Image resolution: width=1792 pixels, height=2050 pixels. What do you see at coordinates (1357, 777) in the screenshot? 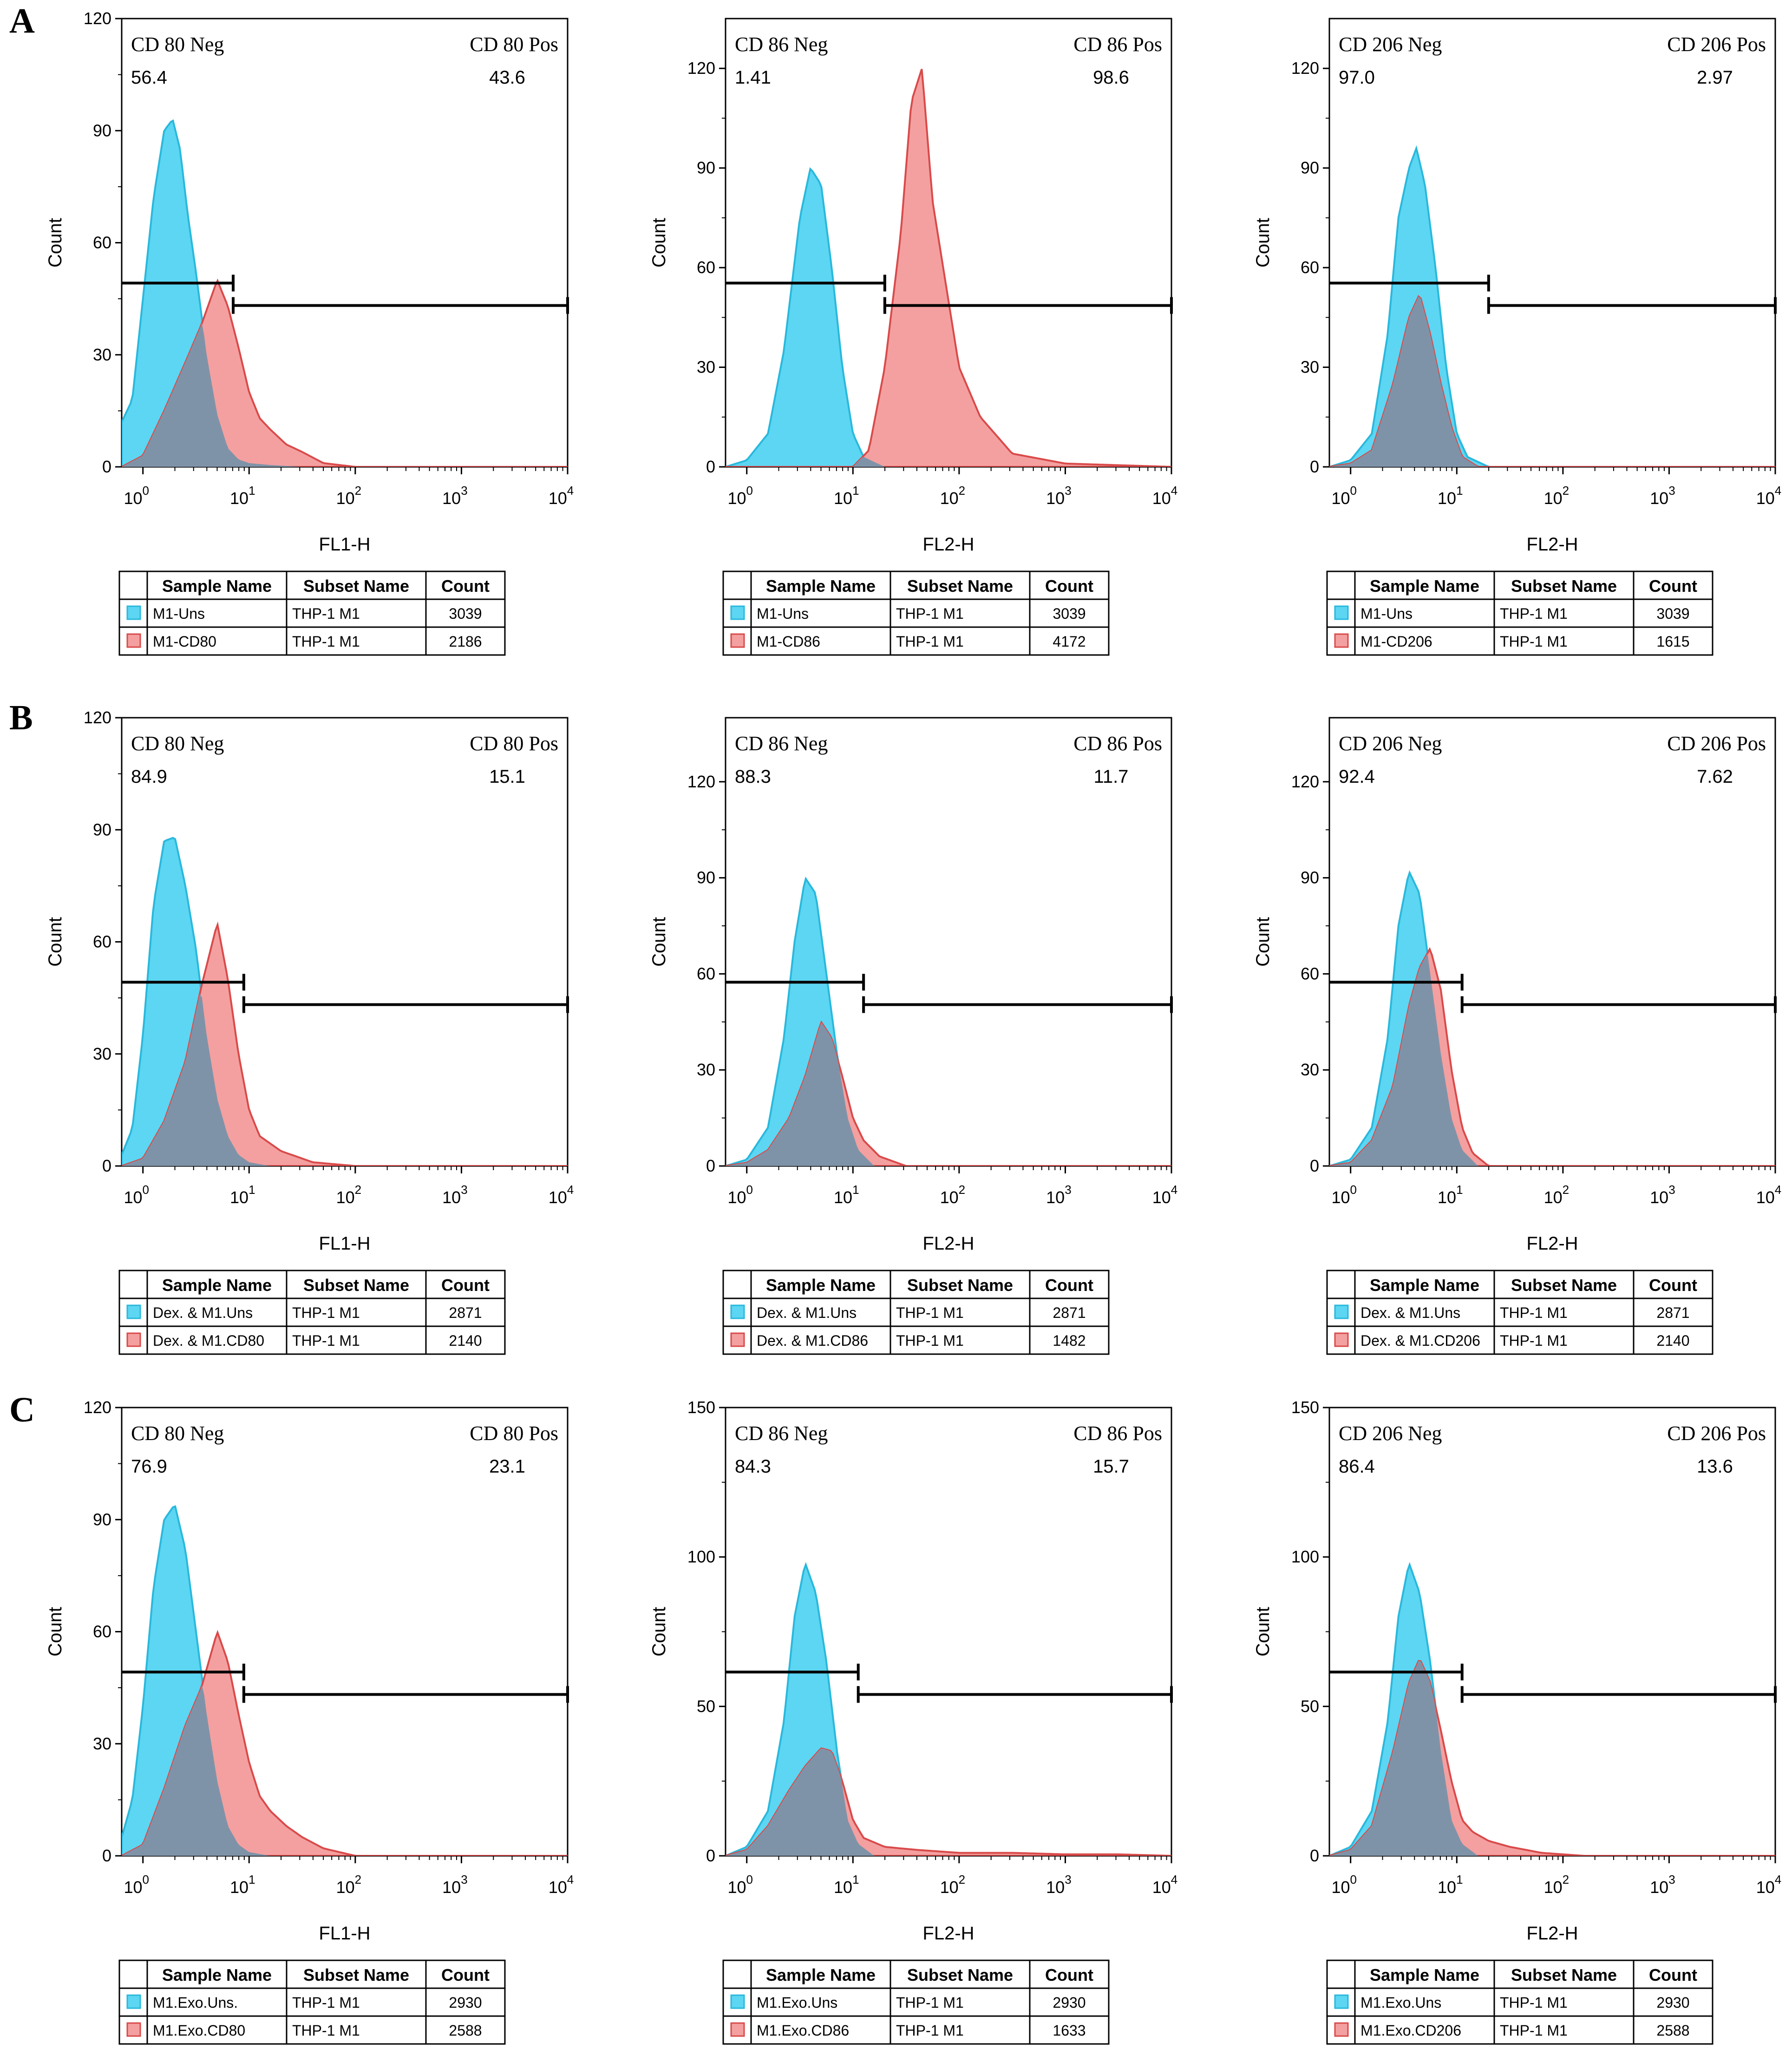
I see `gate-neg-value: 92.4` at bounding box center [1357, 777].